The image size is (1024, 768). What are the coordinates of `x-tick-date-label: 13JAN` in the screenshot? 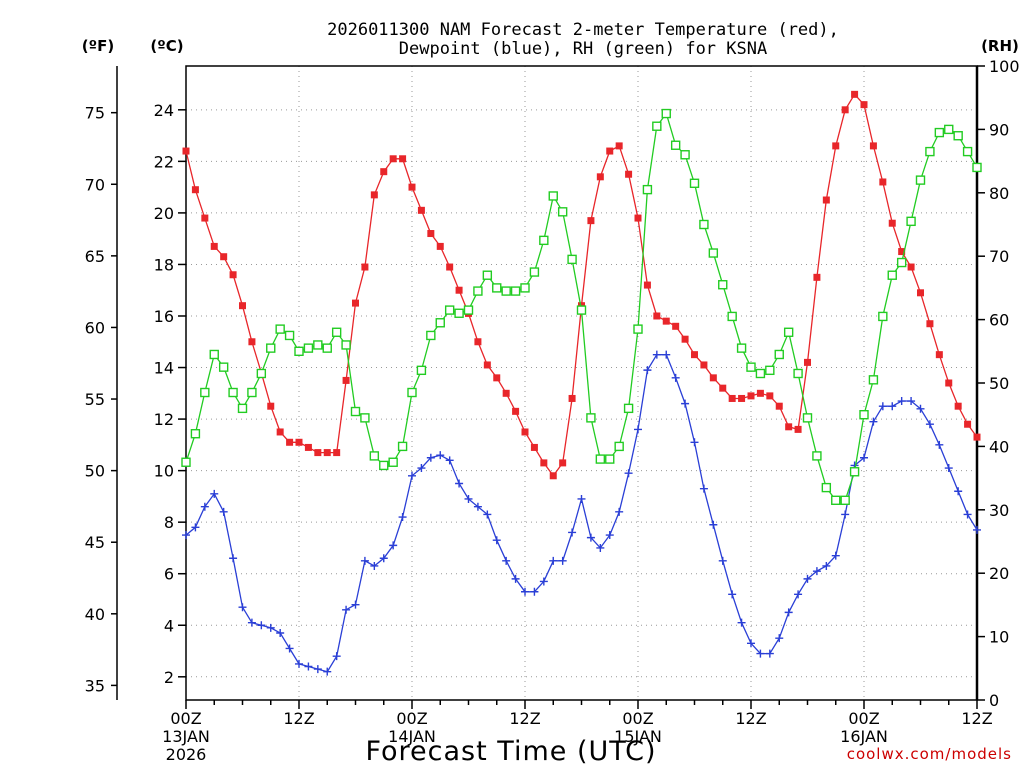 It's located at (186, 736).